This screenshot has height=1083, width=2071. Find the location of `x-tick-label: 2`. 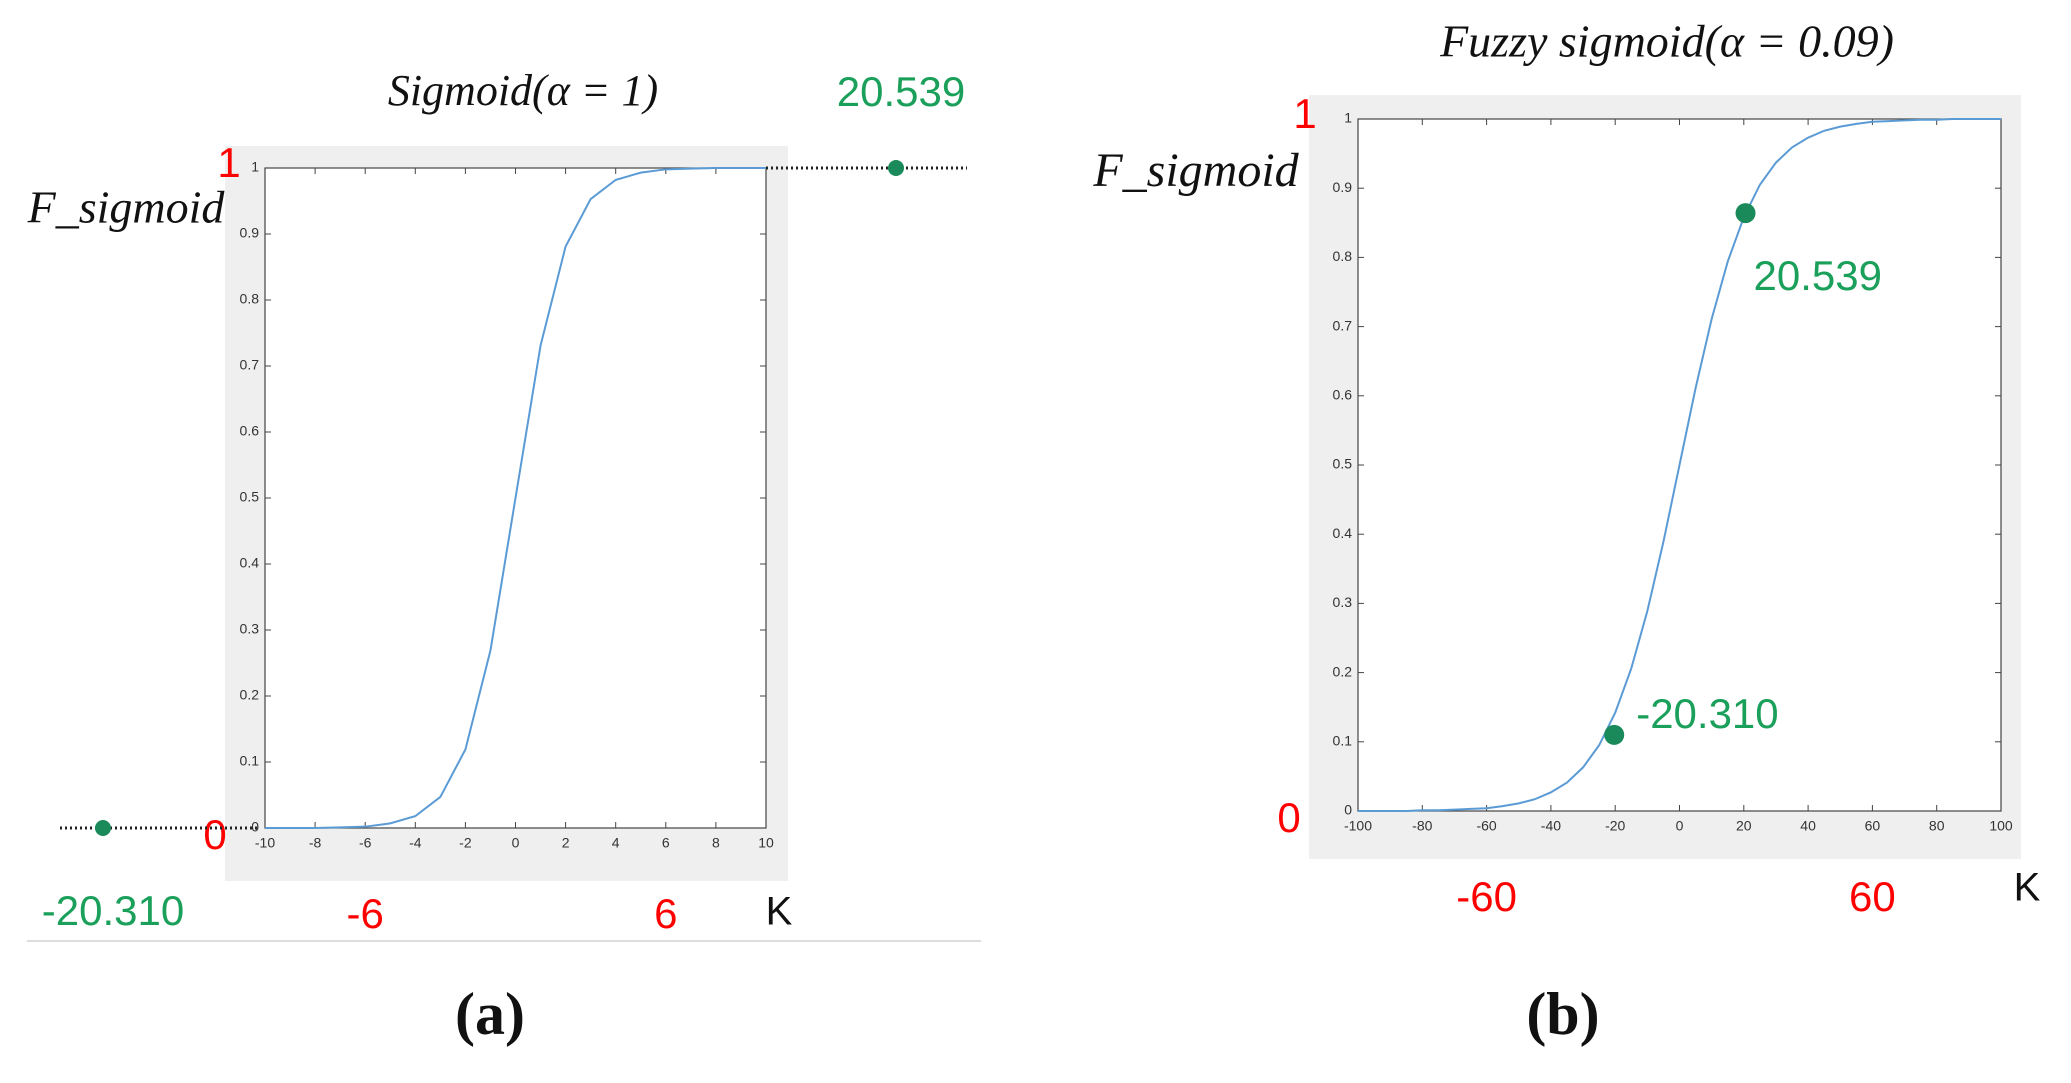

x-tick-label: 2 is located at coordinates (566, 843).